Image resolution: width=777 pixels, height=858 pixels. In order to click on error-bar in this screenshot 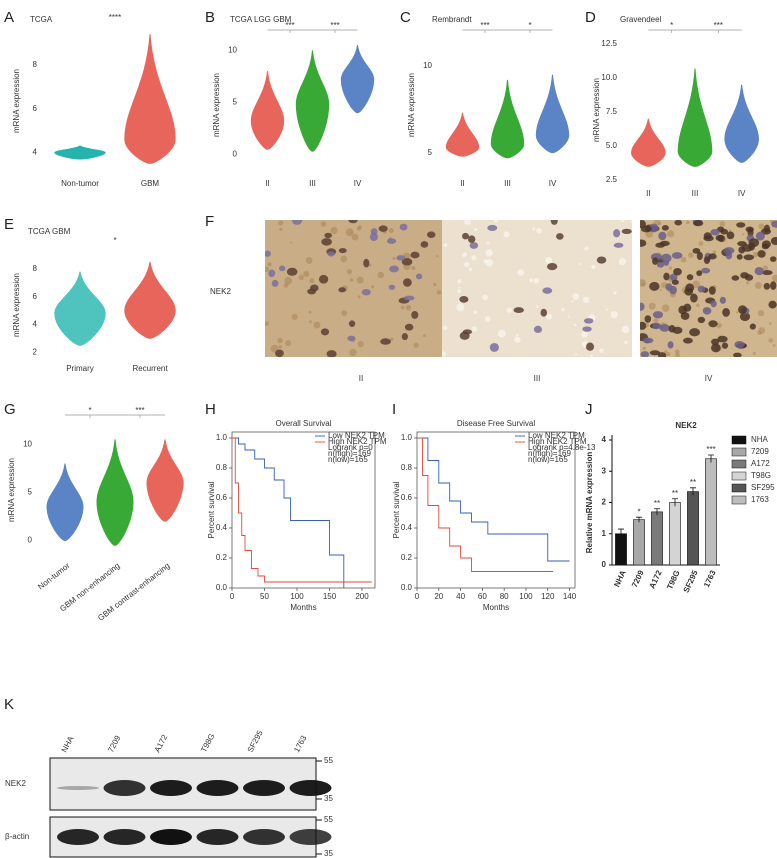, I will do `click(711, 458)`.